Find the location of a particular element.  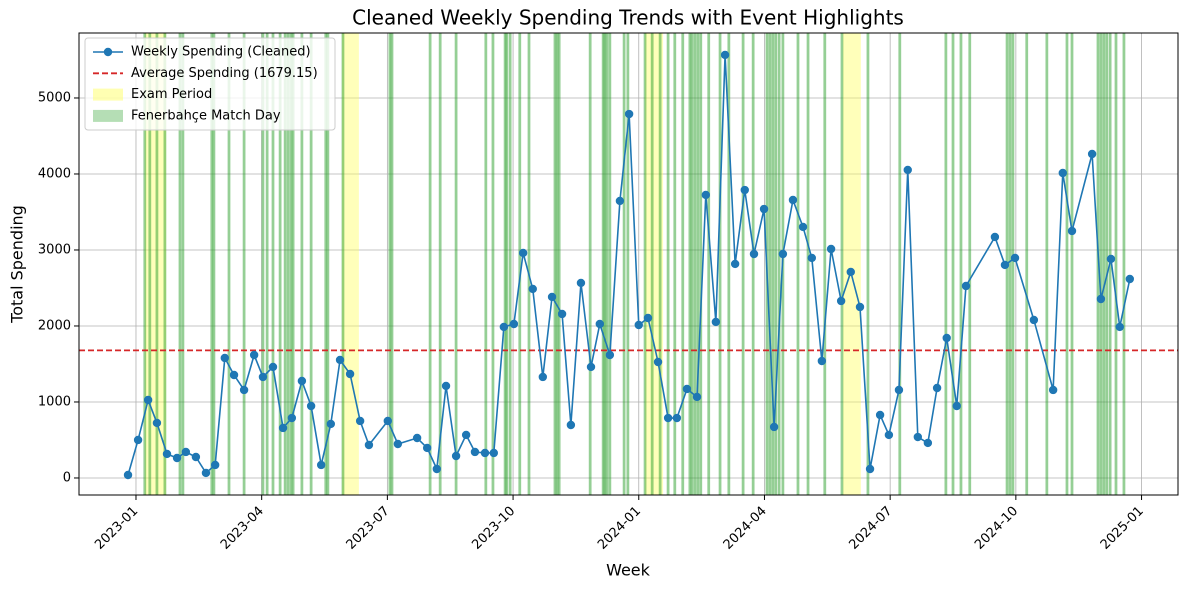

legend-label: Weekly Spending (Cleaned) is located at coordinates (221, 52).